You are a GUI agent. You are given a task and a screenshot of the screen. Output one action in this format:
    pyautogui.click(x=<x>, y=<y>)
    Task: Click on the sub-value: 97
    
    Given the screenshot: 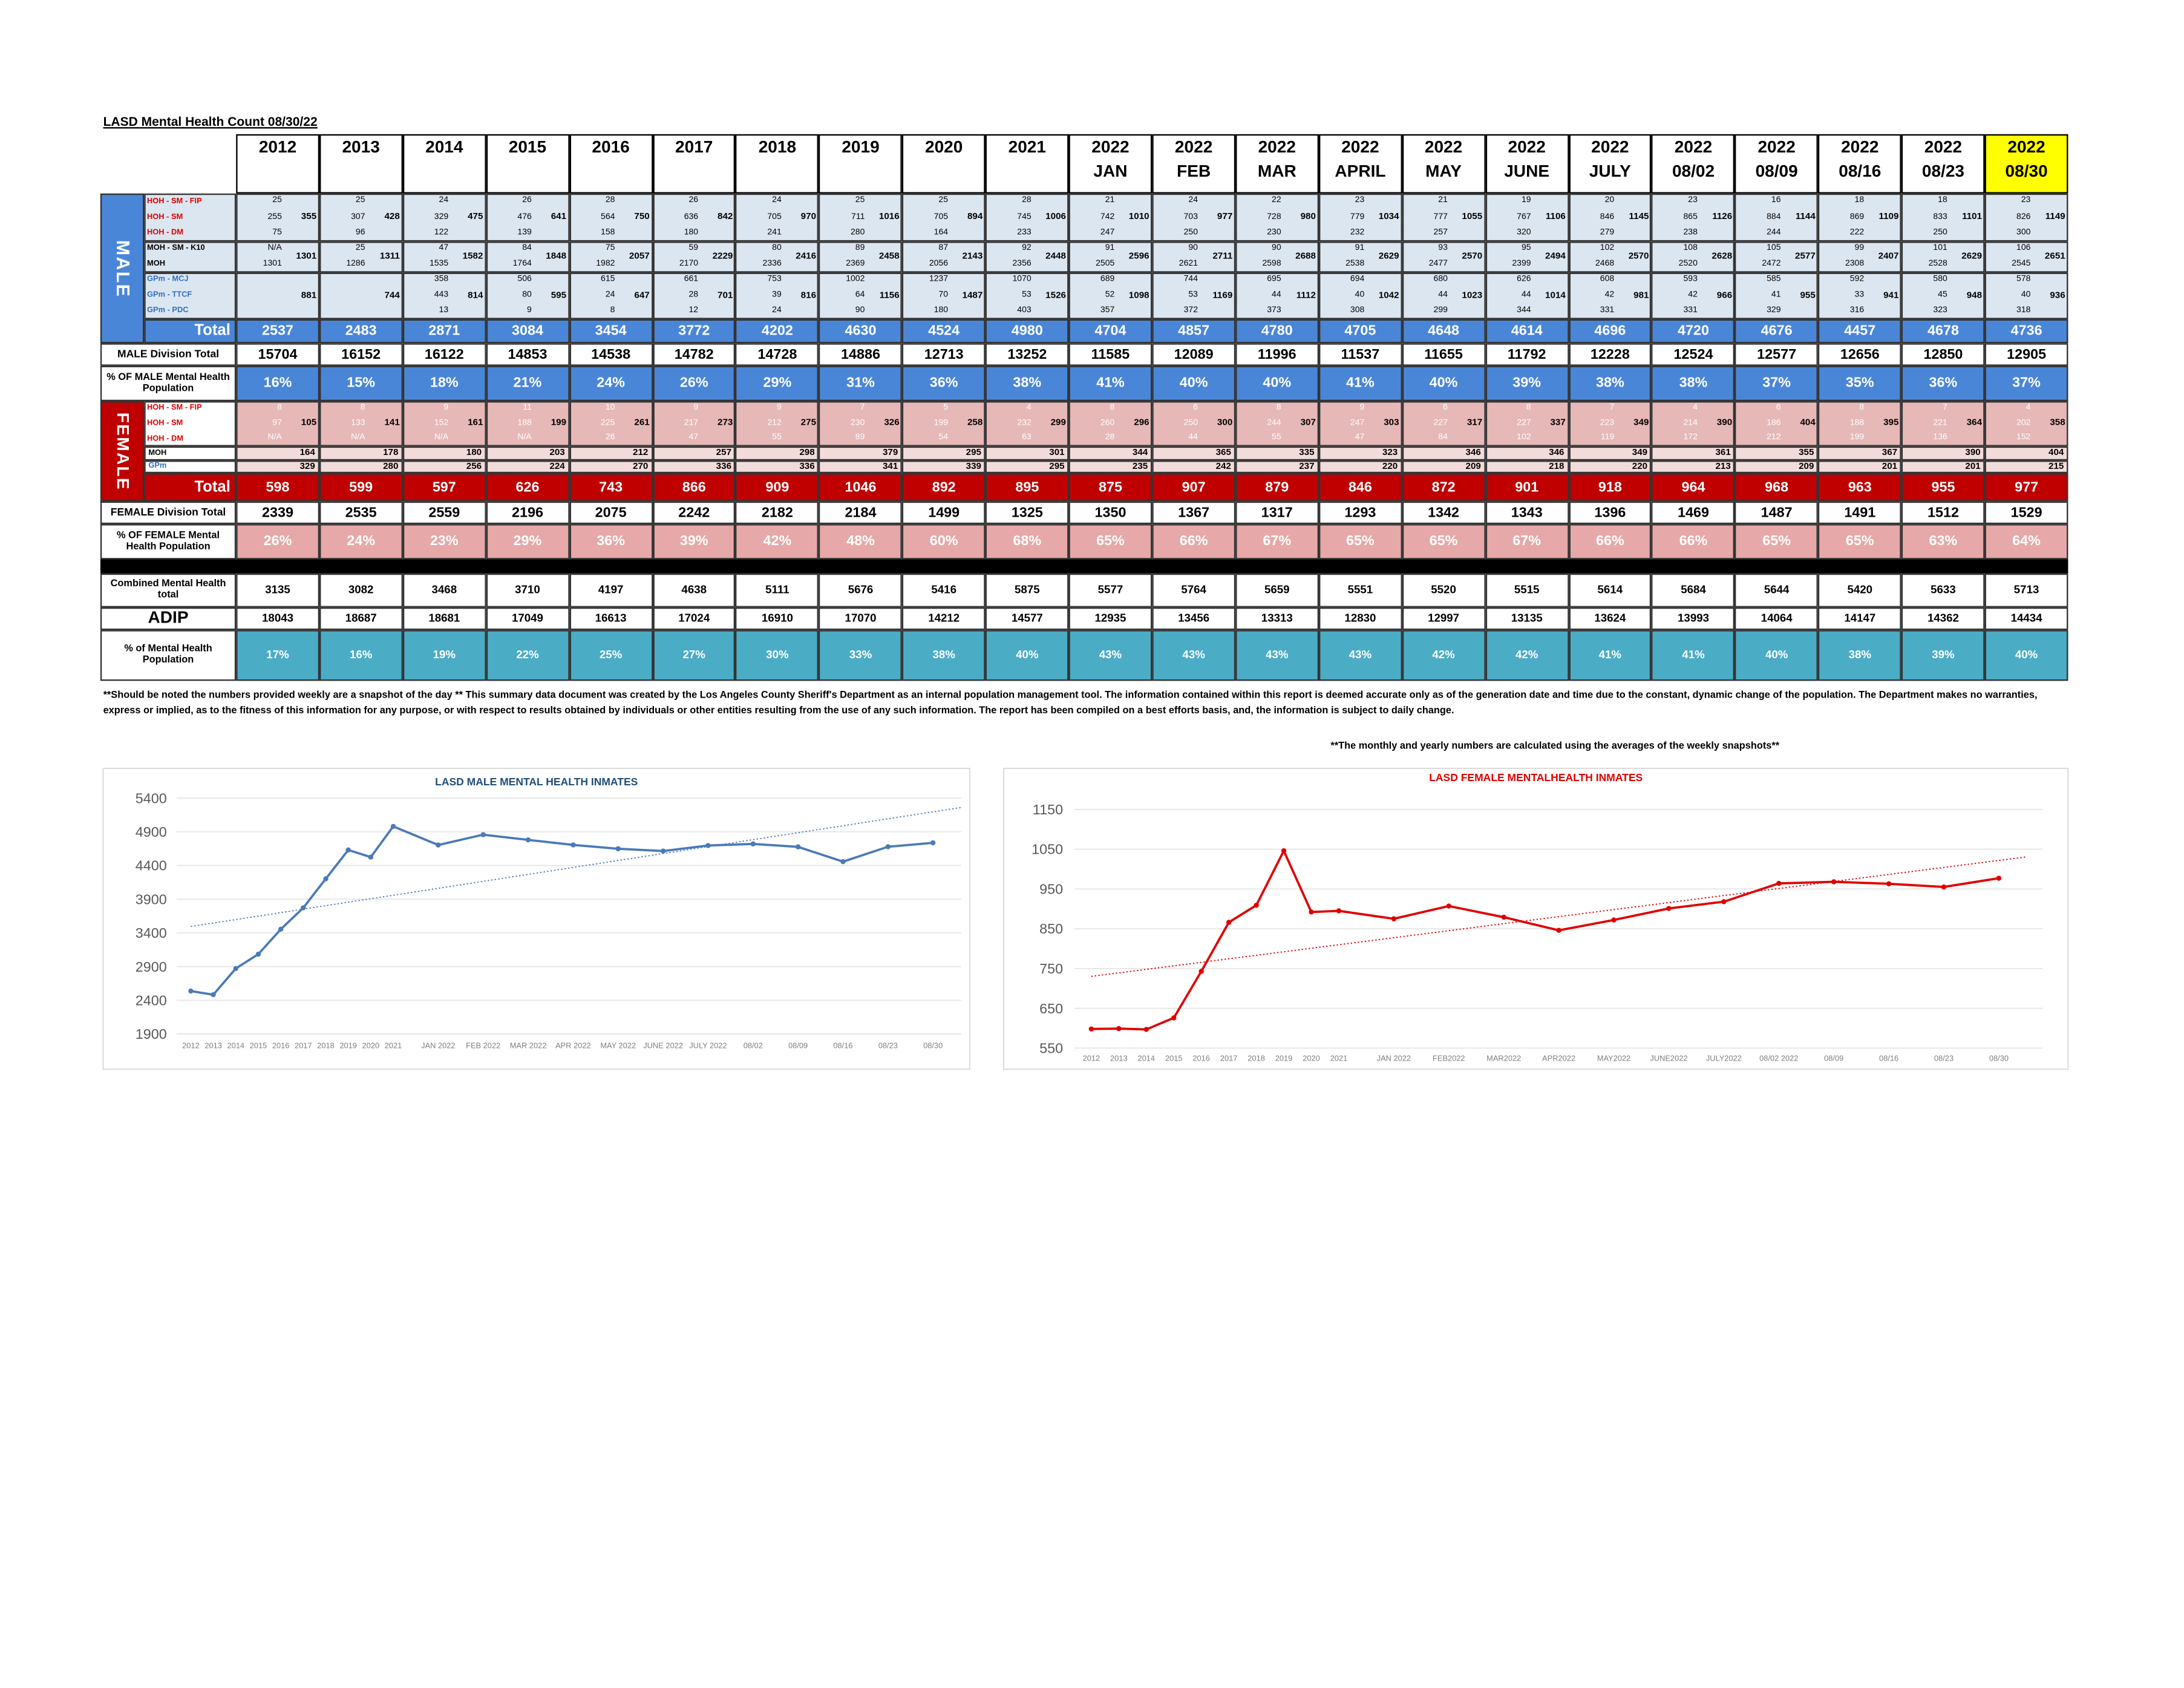 What is the action you would take?
    pyautogui.click(x=277, y=424)
    